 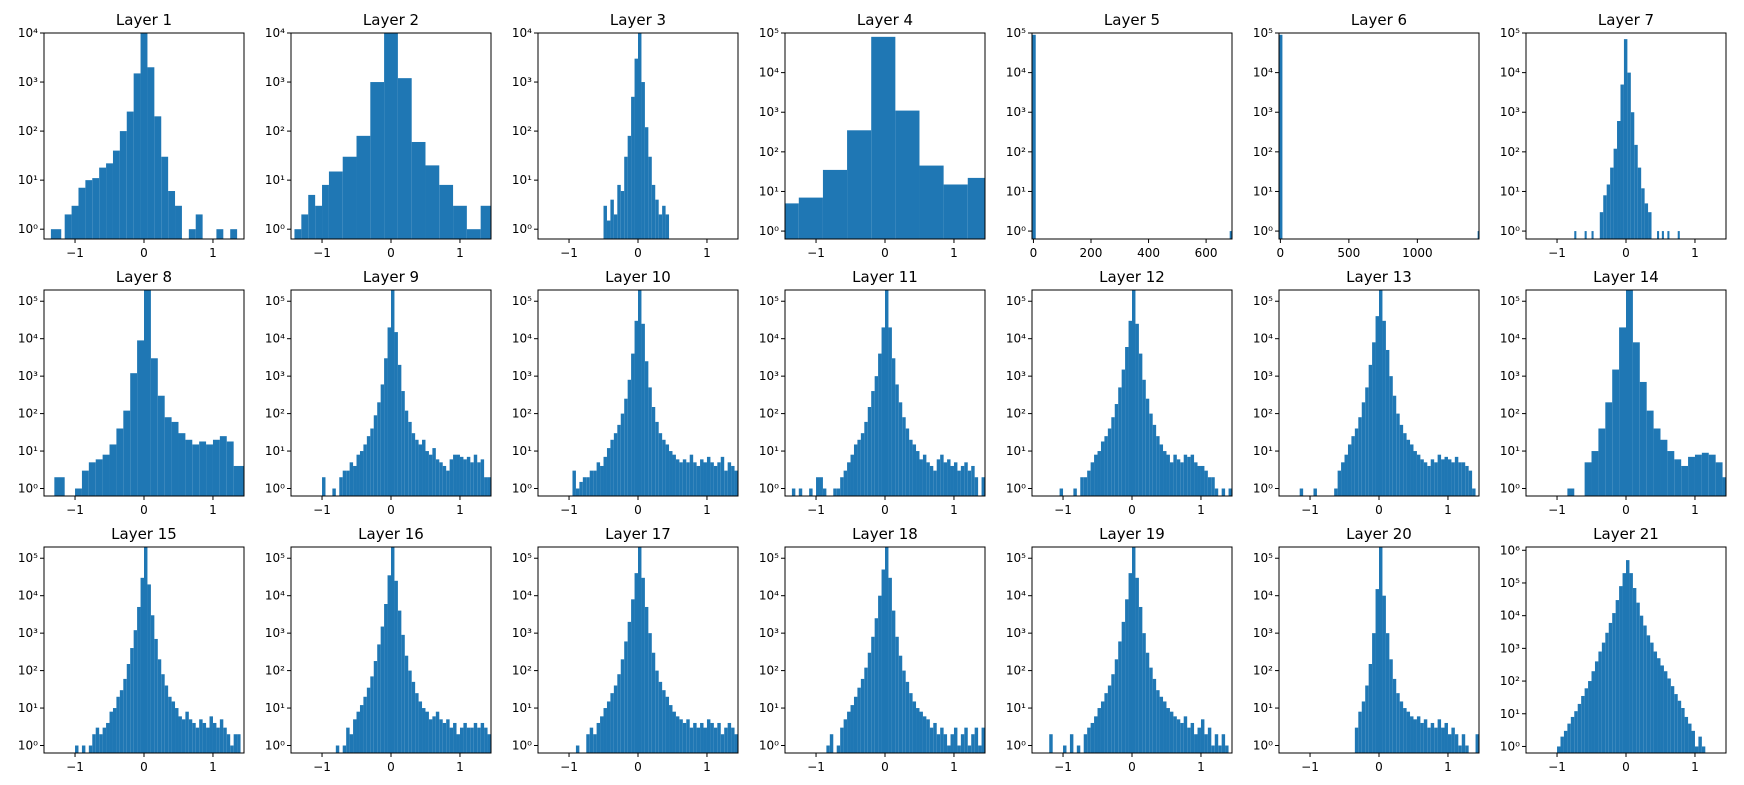 What do you see at coordinates (1613, 135) in the screenshot?
I see `subplot-layer-7: Layer 7 −1 0 1 10⁰ 10¹ 10² 10³ 10⁴ 10⁵` at bounding box center [1613, 135].